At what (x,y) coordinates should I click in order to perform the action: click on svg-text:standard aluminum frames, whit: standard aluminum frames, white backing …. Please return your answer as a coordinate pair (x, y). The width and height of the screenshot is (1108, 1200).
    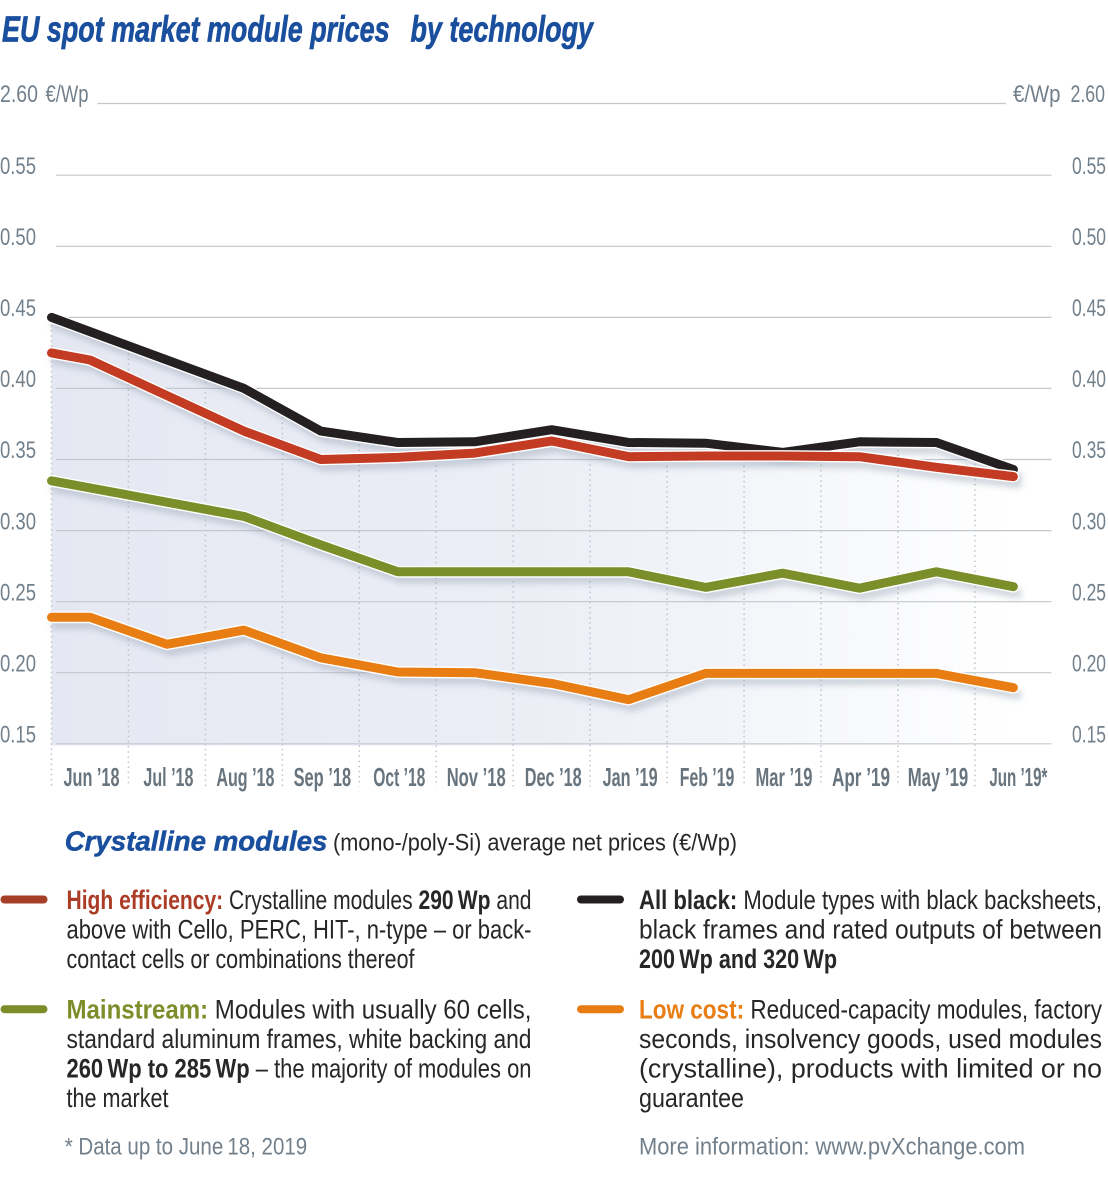
    Looking at the image, I should click on (299, 1039).